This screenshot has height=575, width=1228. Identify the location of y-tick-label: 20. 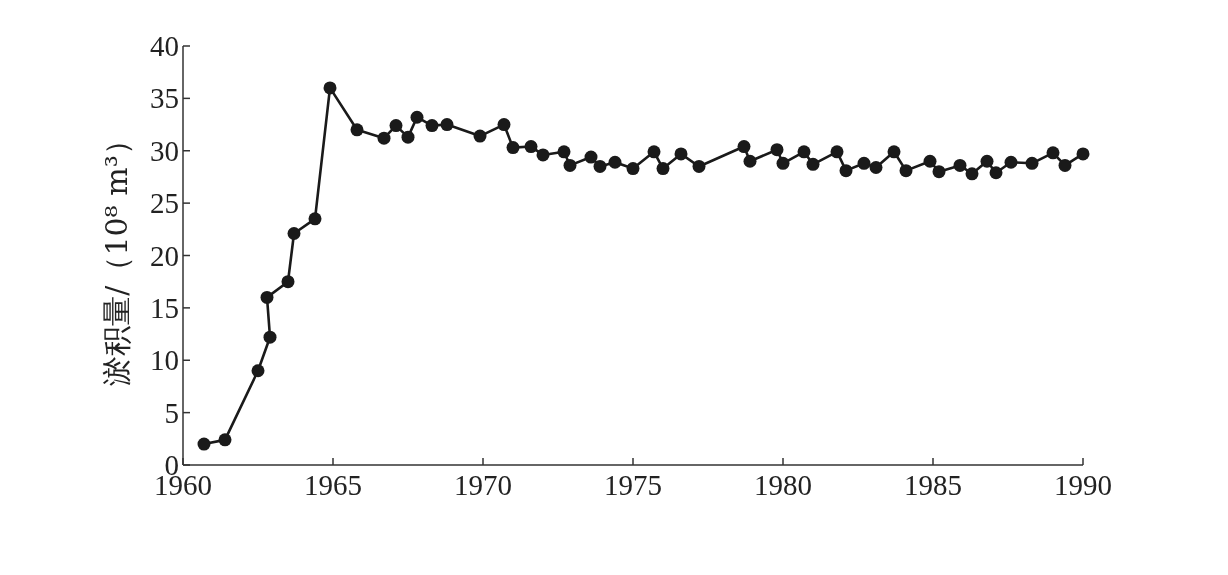
(164, 255).